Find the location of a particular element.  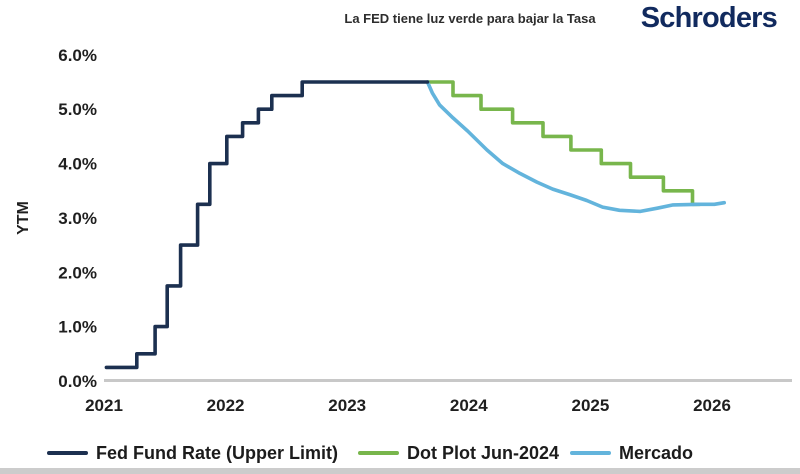

y-tick-label: 3.0% is located at coordinates (77, 218).